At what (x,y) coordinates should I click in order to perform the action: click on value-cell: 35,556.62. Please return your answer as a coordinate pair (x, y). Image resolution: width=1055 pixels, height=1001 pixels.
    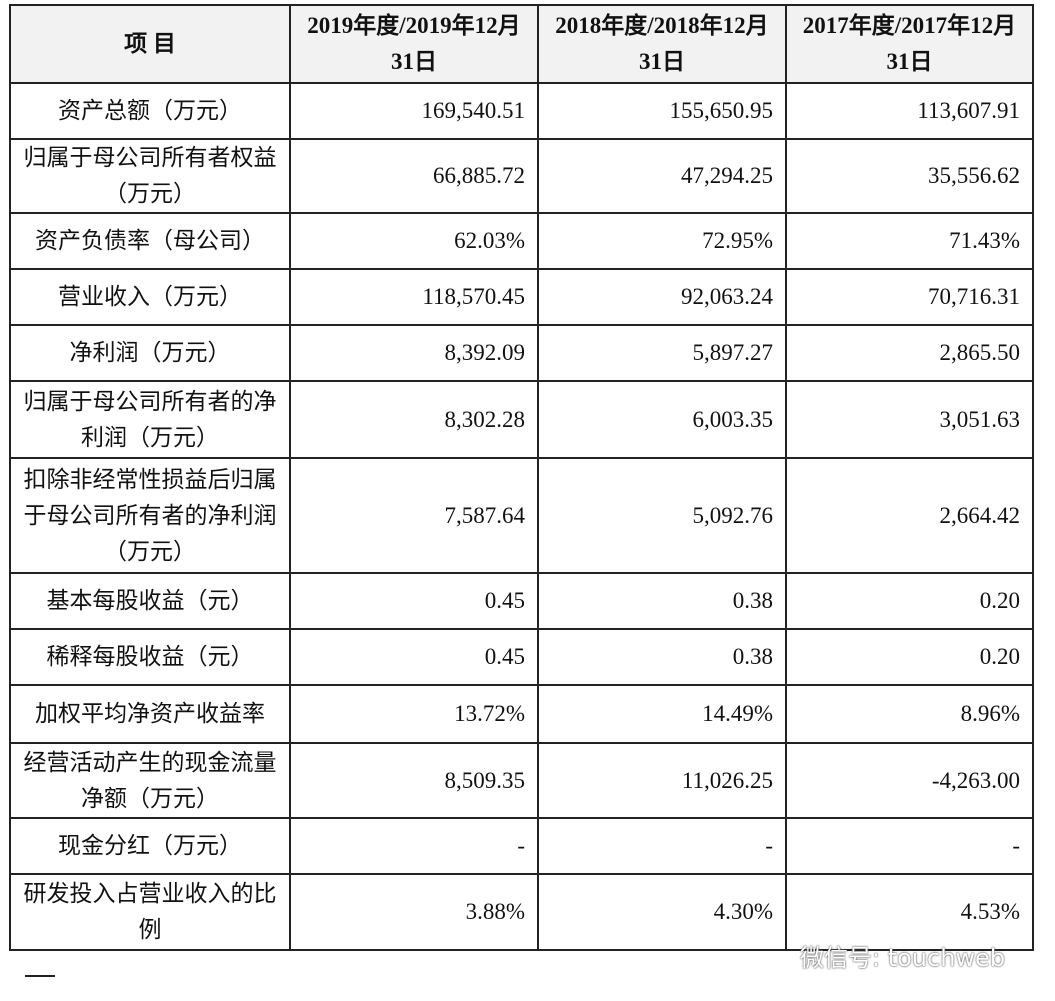
    Looking at the image, I should click on (909, 176).